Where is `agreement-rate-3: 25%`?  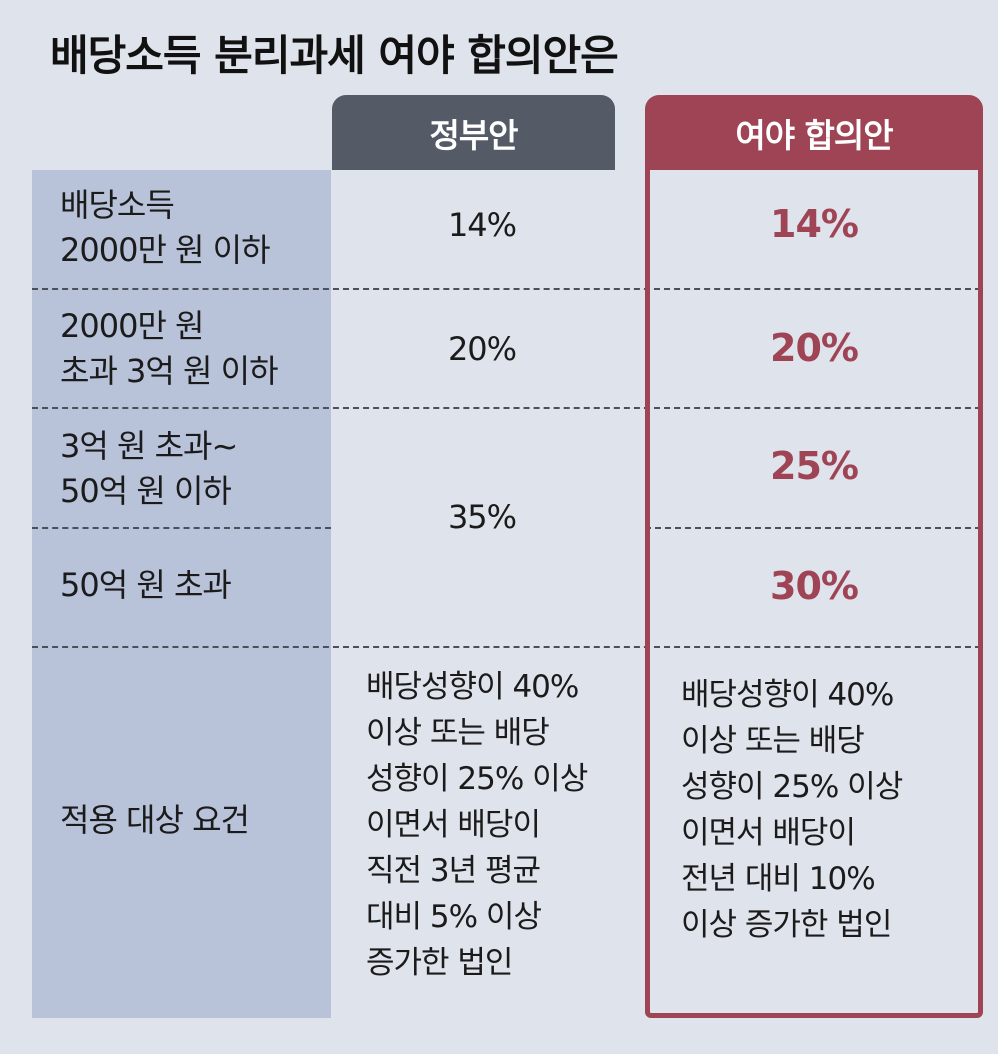 agreement-rate-3: 25% is located at coordinates (814, 466).